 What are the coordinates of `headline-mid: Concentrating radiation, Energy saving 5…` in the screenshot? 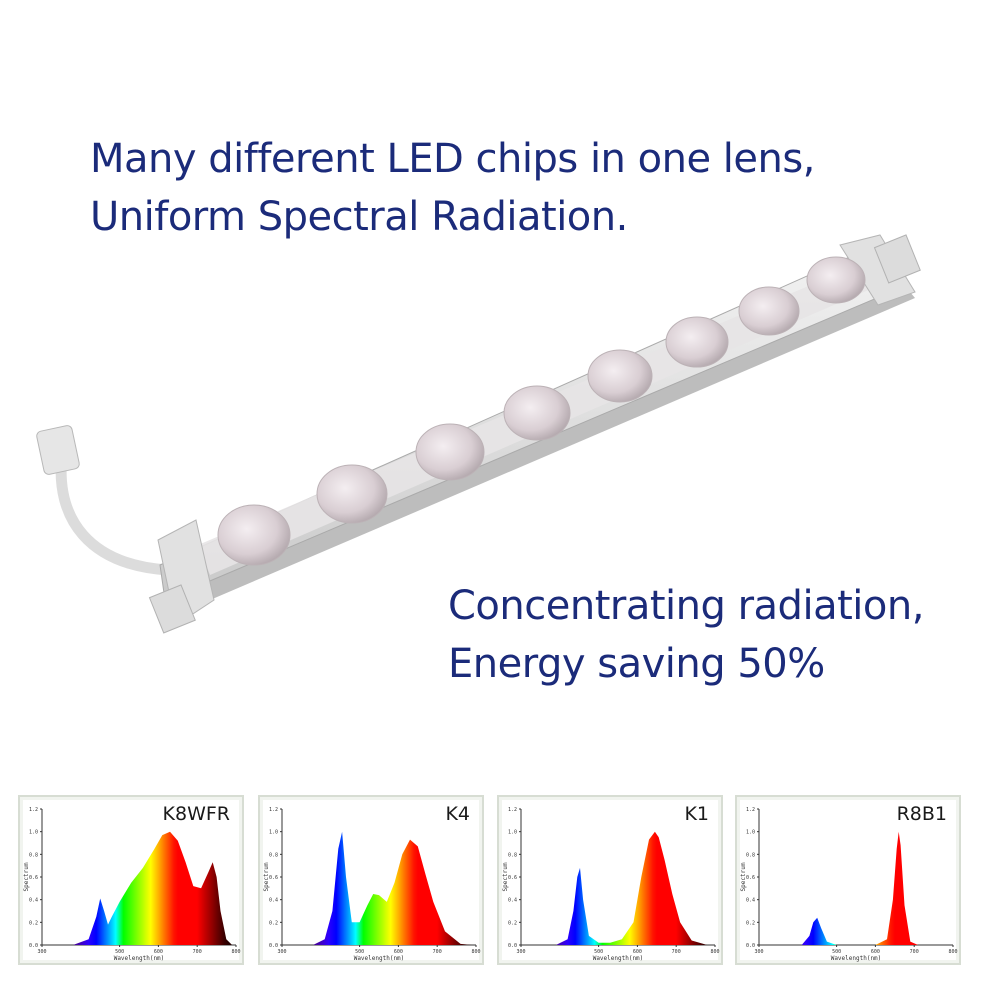 It's located at (686, 635).